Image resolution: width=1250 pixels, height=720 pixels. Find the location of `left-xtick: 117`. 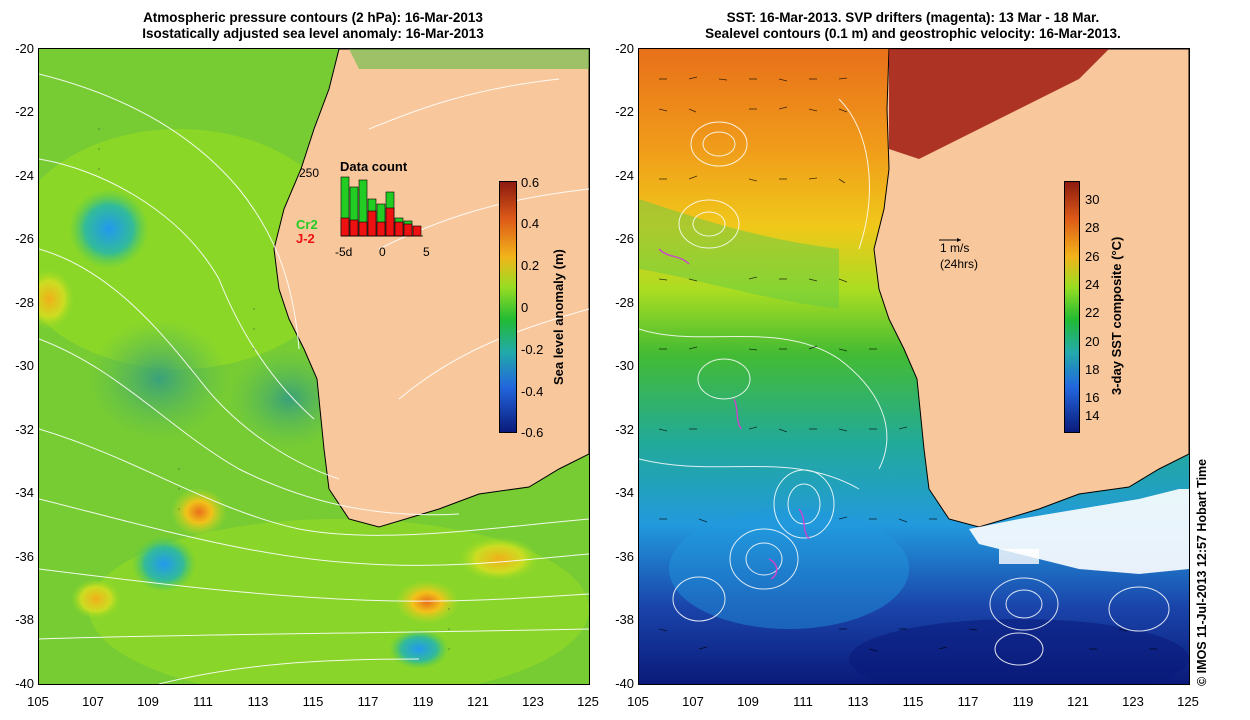

left-xtick: 117 is located at coordinates (368, 701).